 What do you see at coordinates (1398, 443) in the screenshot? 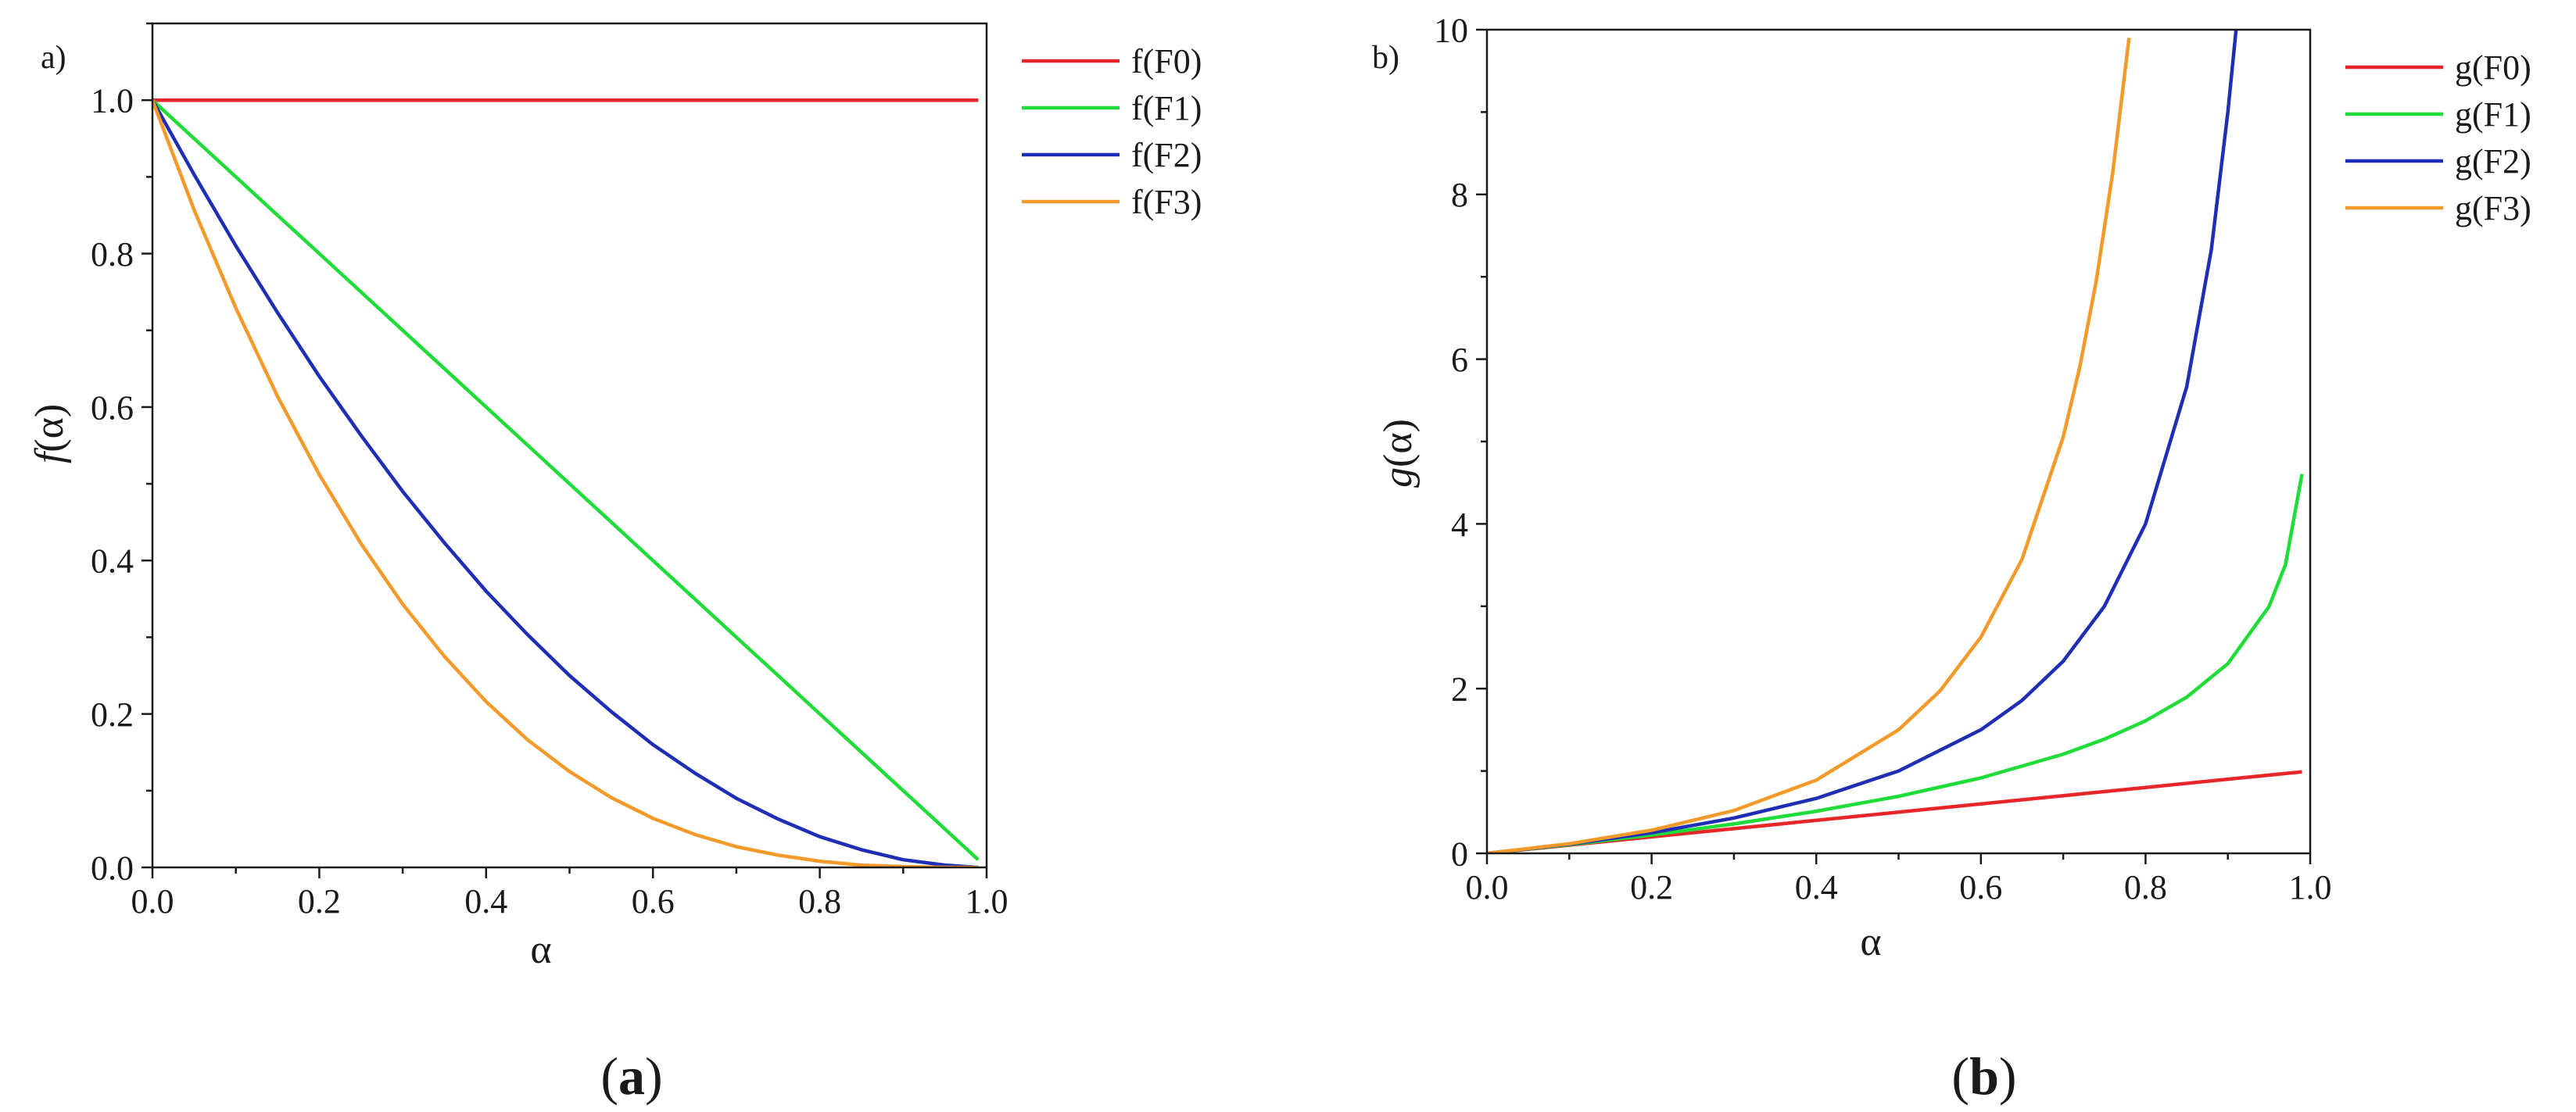
I see `y-axis-label-b-rest: (α)` at bounding box center [1398, 443].